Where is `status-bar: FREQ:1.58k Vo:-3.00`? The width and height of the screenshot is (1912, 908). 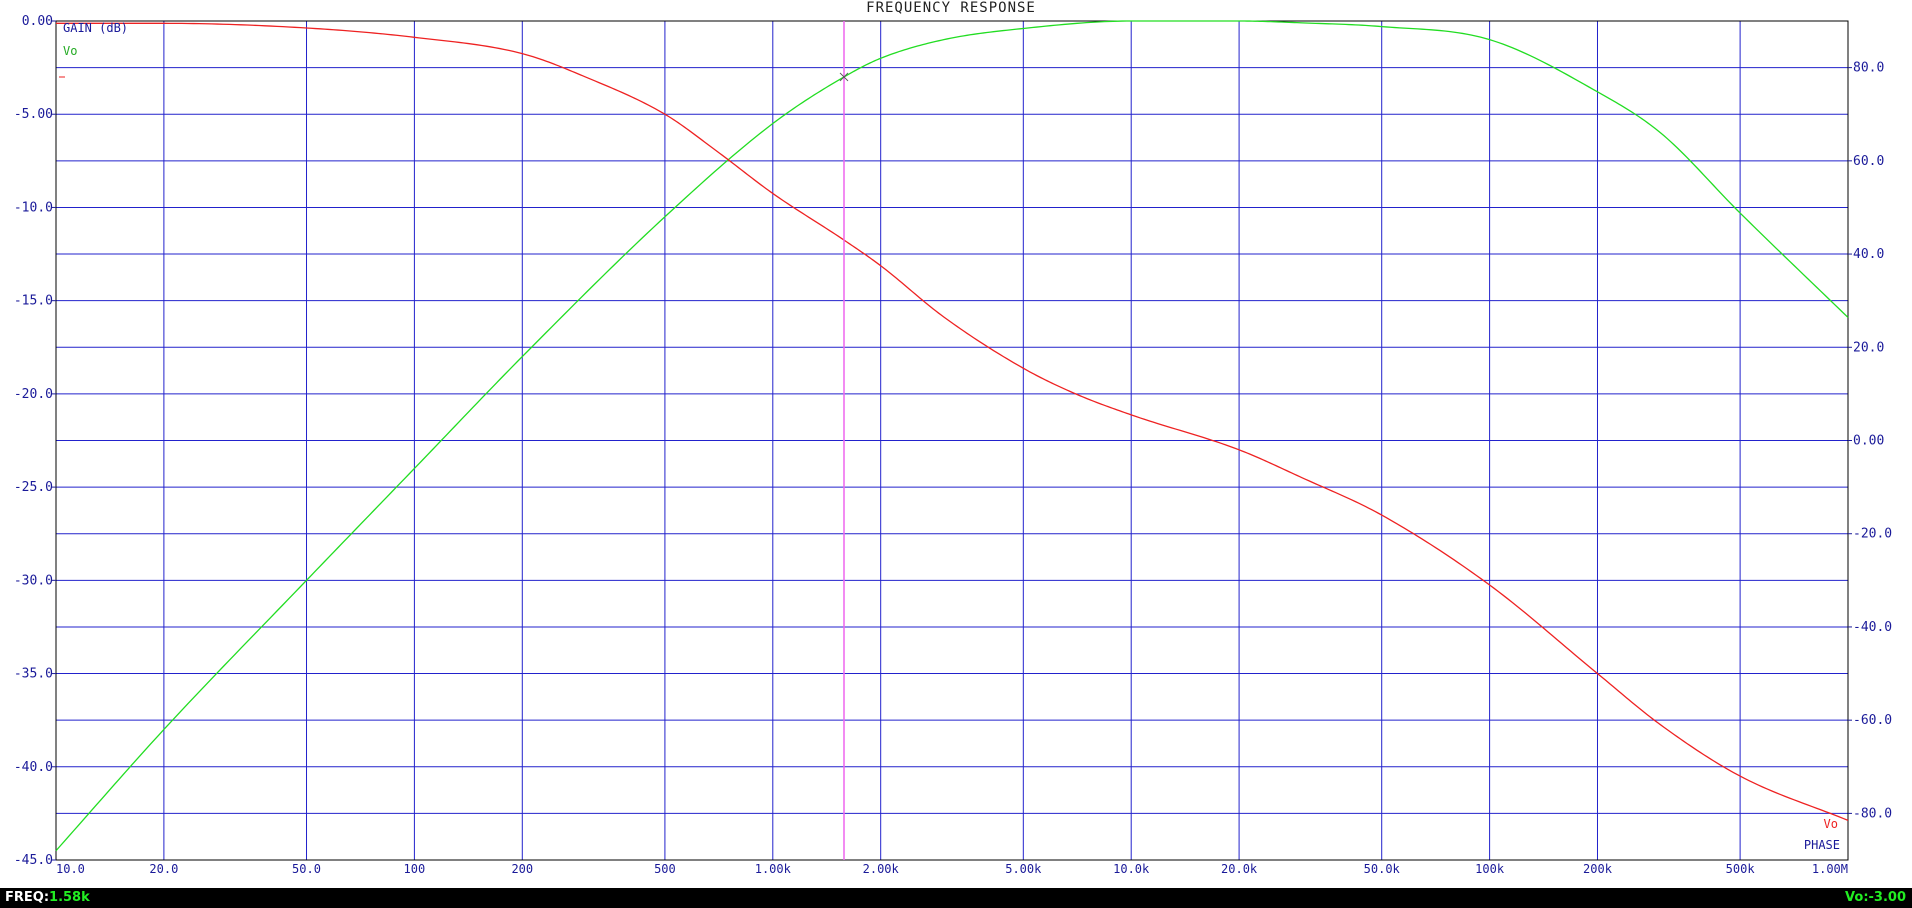 status-bar: FREQ:1.58k Vo:-3.00 is located at coordinates (956, 898).